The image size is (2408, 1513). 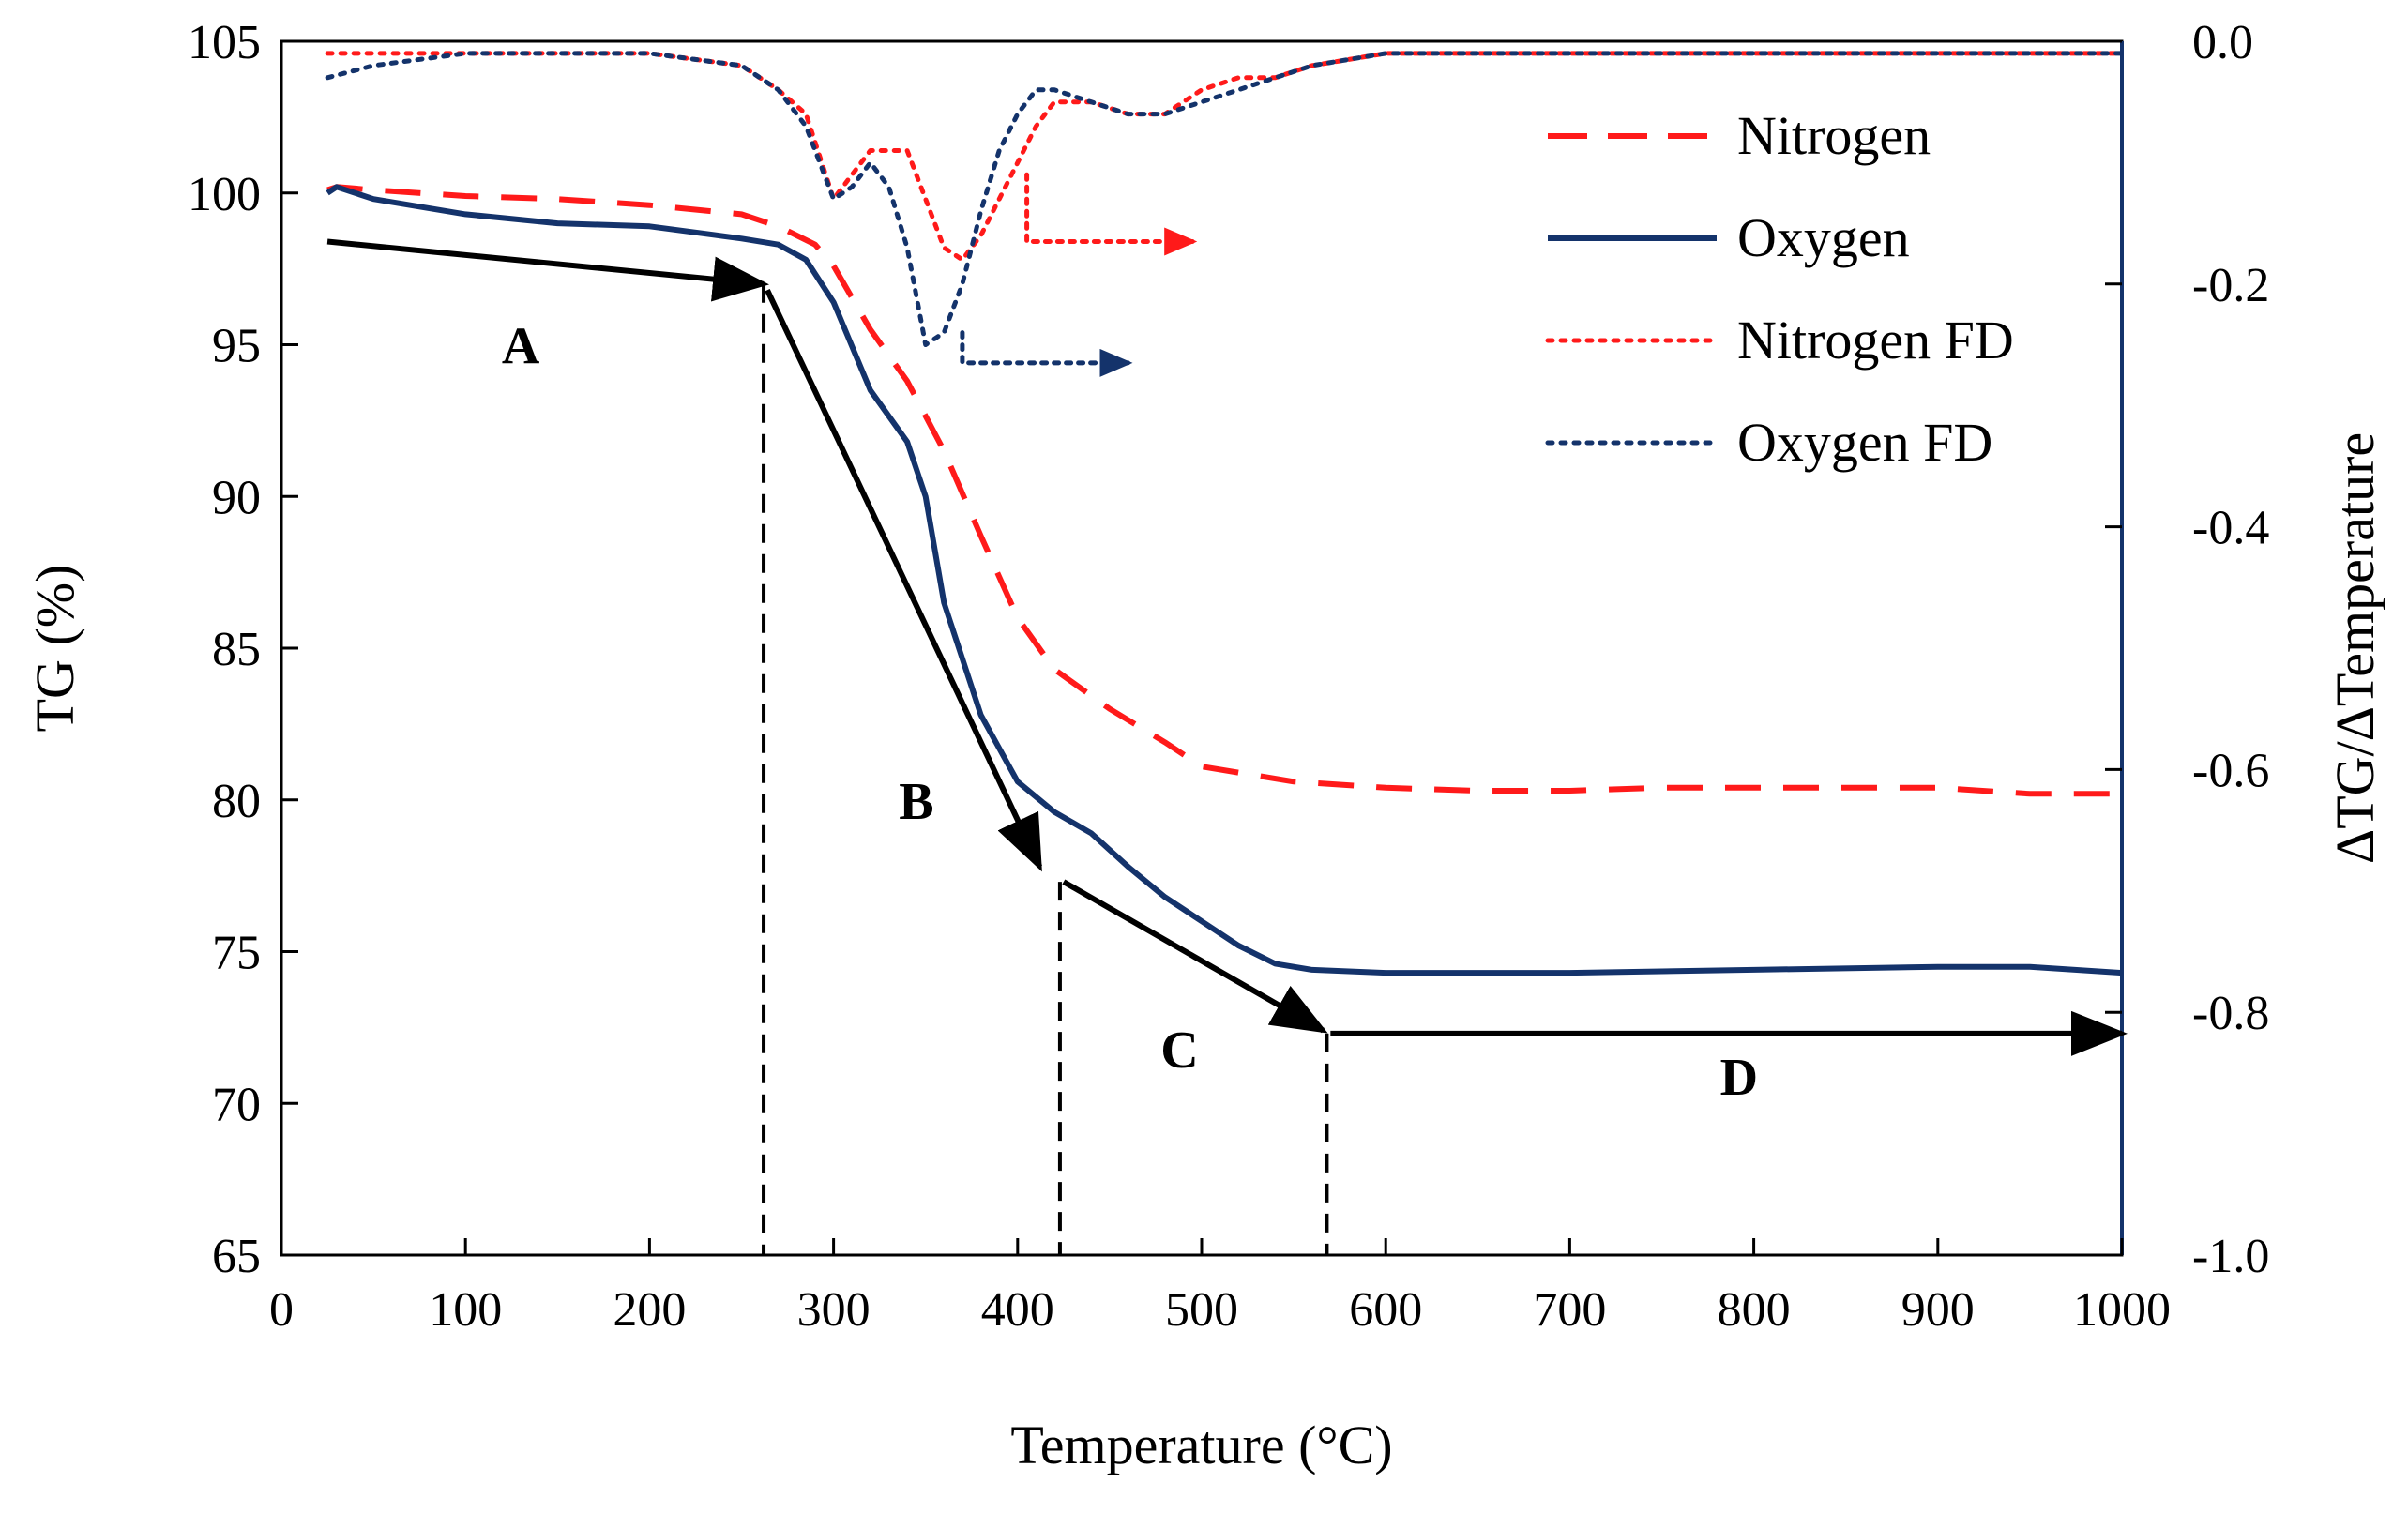 What do you see at coordinates (225, 194) in the screenshot?
I see `y-tick-label: 100` at bounding box center [225, 194].